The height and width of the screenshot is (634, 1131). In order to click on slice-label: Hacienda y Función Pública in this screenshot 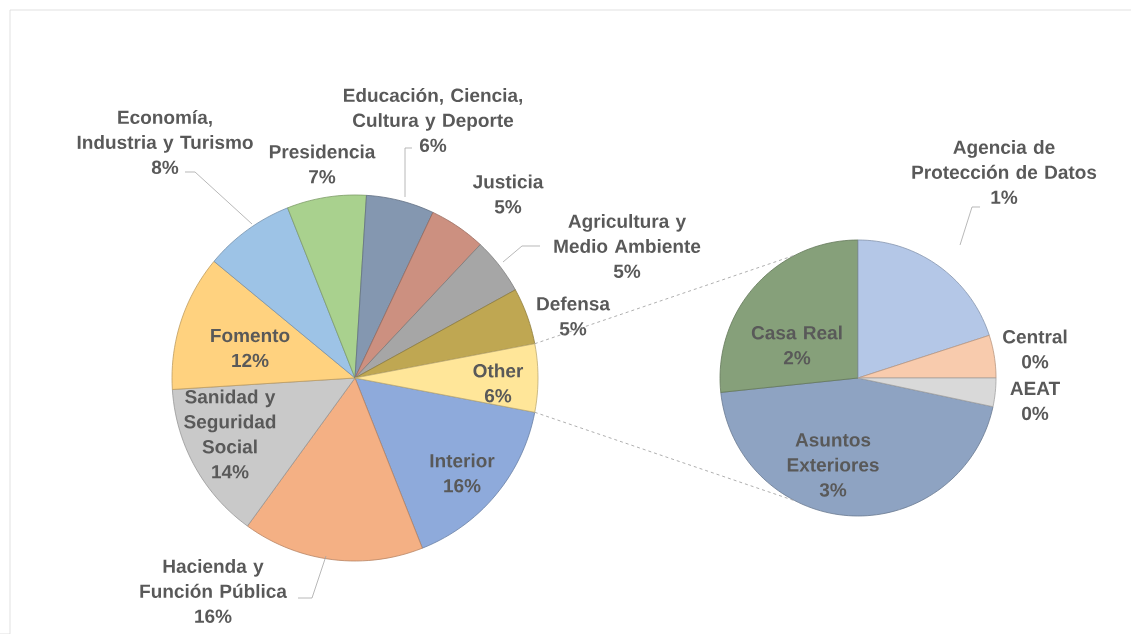, I will do `click(214, 578)`.